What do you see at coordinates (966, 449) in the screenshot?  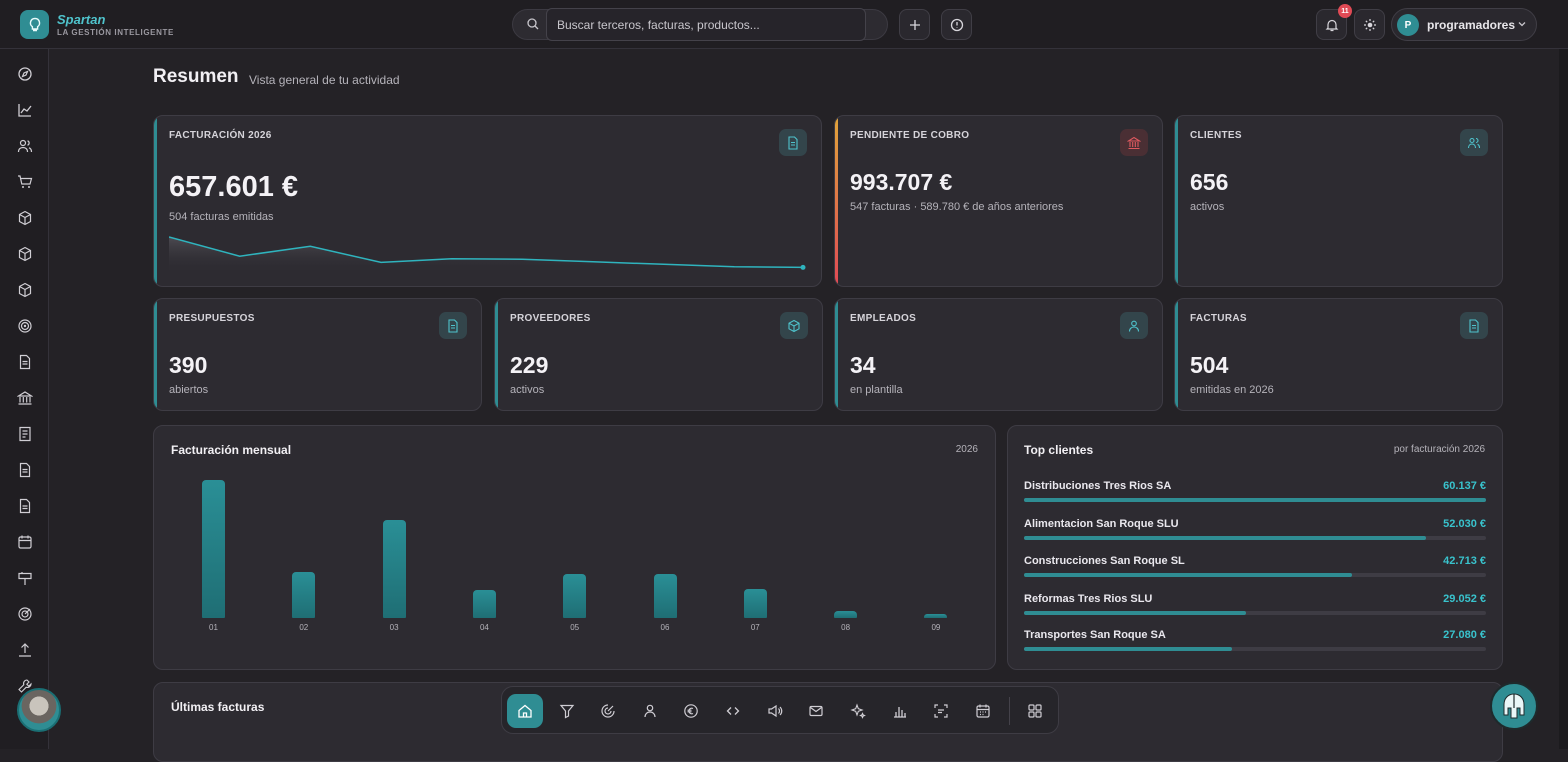 I see `panel-year: 2026` at bounding box center [966, 449].